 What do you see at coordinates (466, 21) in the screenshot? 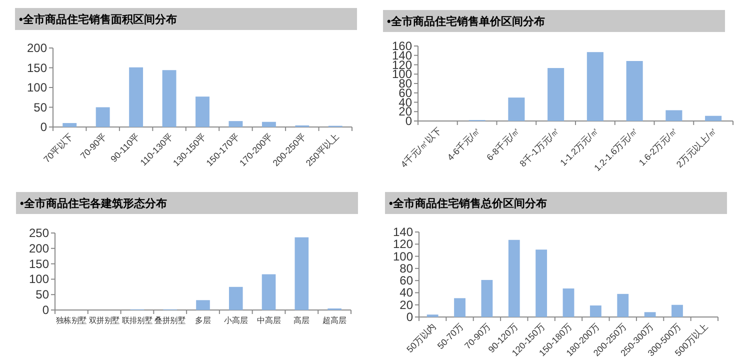
I see `chart-title: •全市商品住宅销售单价区间分布` at bounding box center [466, 21].